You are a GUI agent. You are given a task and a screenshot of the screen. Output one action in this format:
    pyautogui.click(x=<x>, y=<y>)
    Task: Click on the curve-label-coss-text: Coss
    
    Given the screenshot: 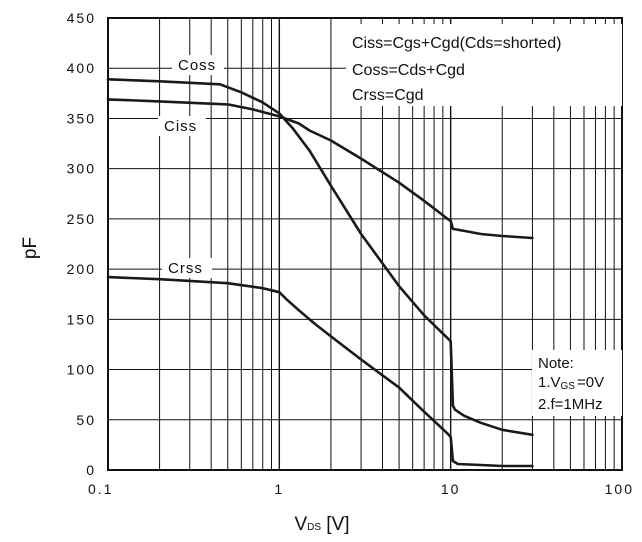 What is the action you would take?
    pyautogui.click(x=197, y=65)
    